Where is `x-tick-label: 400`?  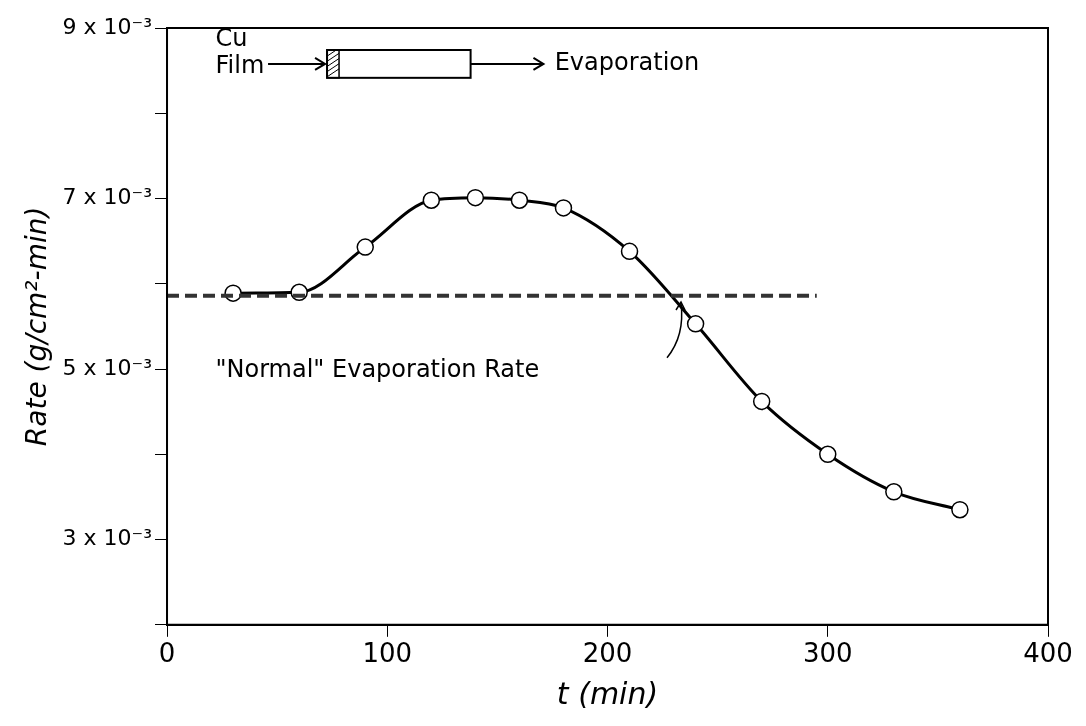
x-tick-label: 400 is located at coordinates (1048, 653).